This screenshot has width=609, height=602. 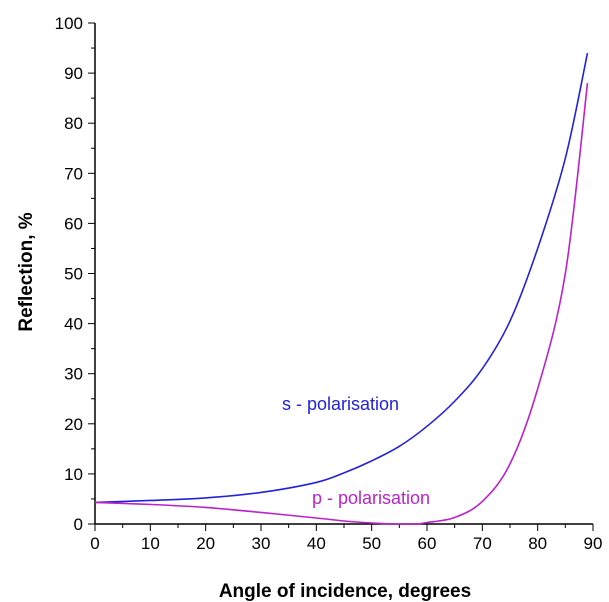 I want to click on y-tick-label: 90, so click(x=73, y=73).